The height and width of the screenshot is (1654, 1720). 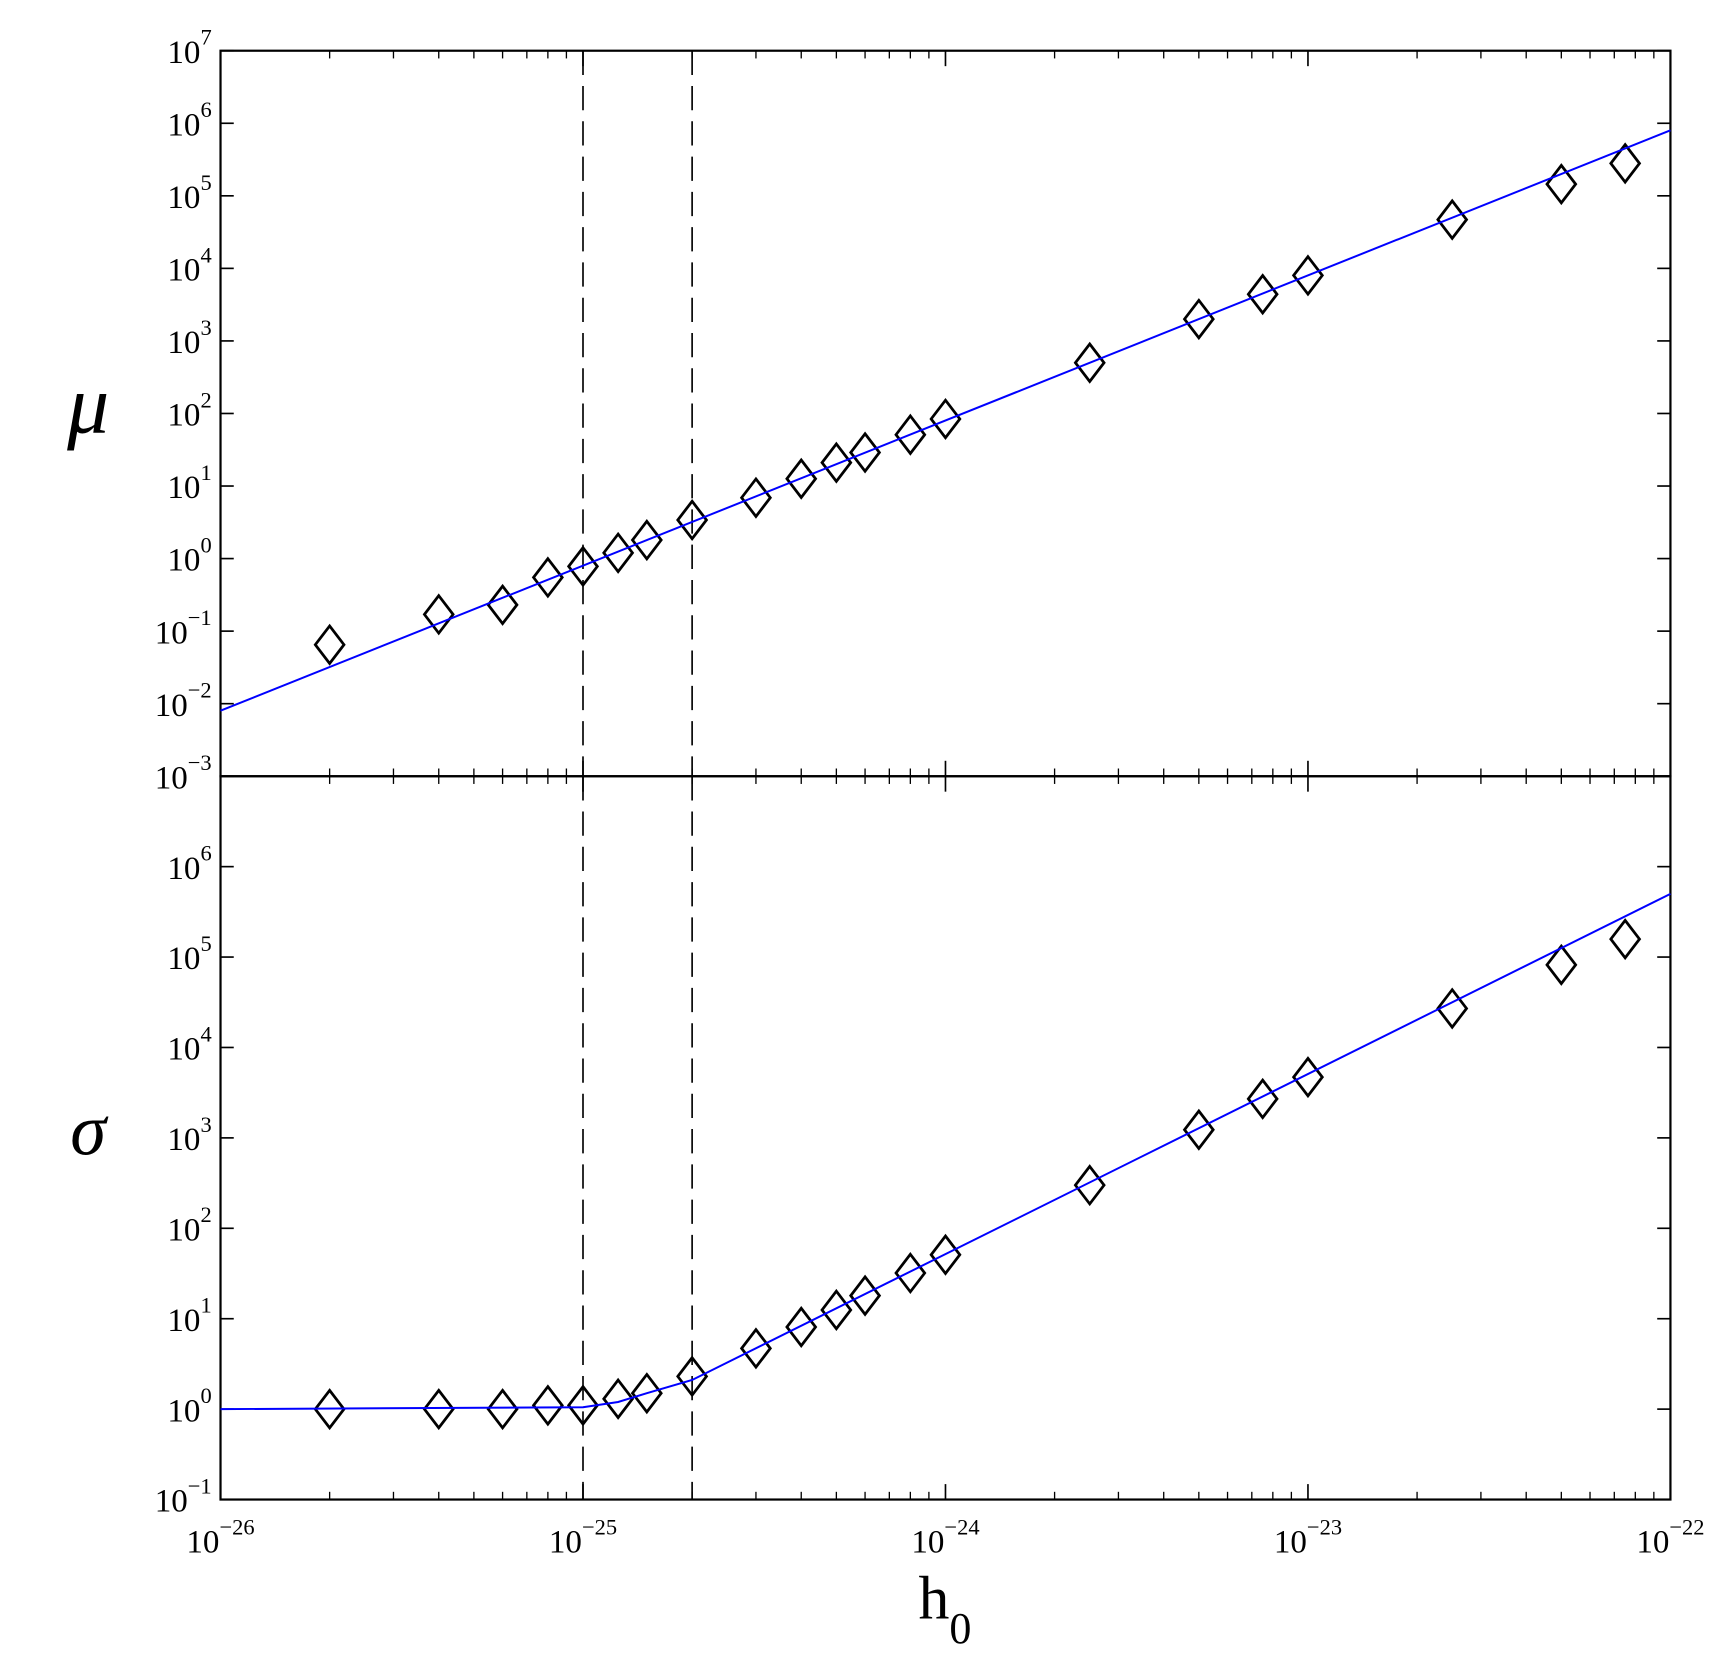 I want to click on y-axis-label: σ, so click(x=89, y=1130).